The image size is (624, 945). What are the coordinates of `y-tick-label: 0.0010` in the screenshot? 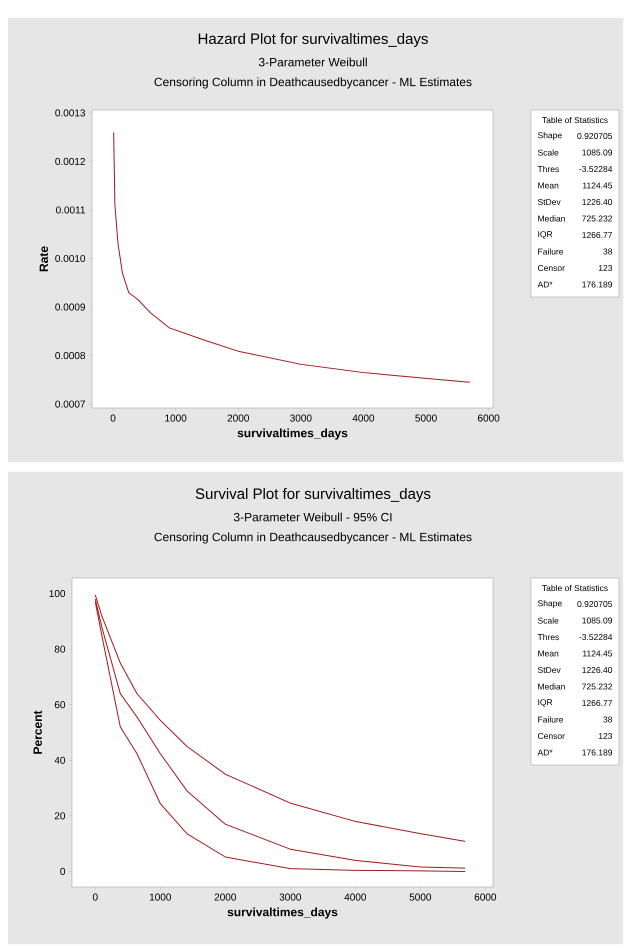 It's located at (70, 258).